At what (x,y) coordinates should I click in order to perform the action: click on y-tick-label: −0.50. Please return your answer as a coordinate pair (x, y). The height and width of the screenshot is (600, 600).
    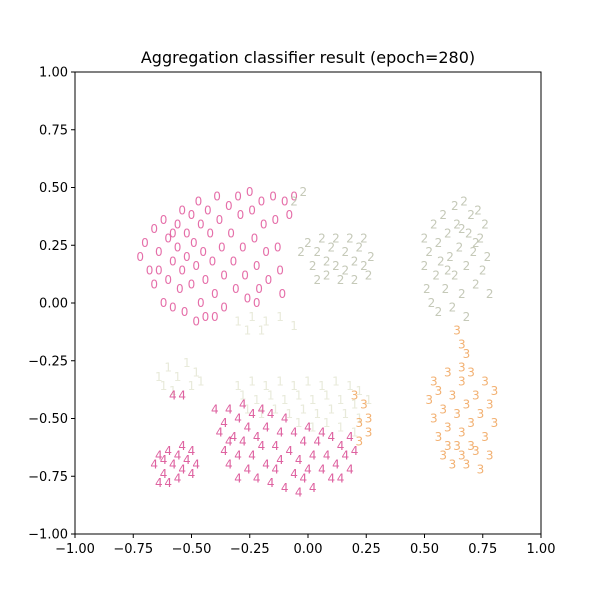
    Looking at the image, I should click on (48, 419).